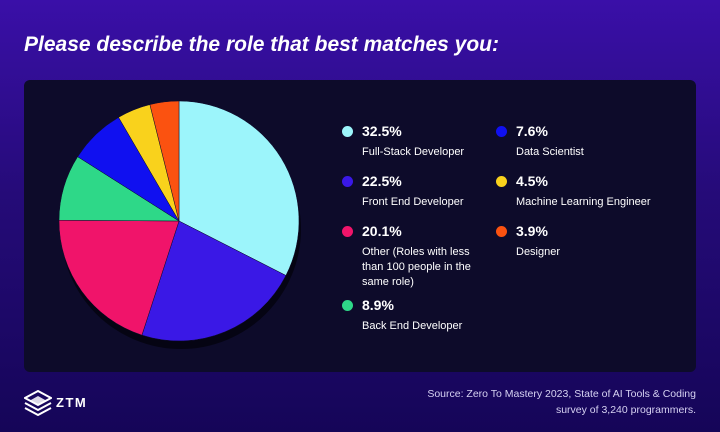  Describe the element at coordinates (538, 252) in the screenshot. I see `legend-label: Designer` at that location.